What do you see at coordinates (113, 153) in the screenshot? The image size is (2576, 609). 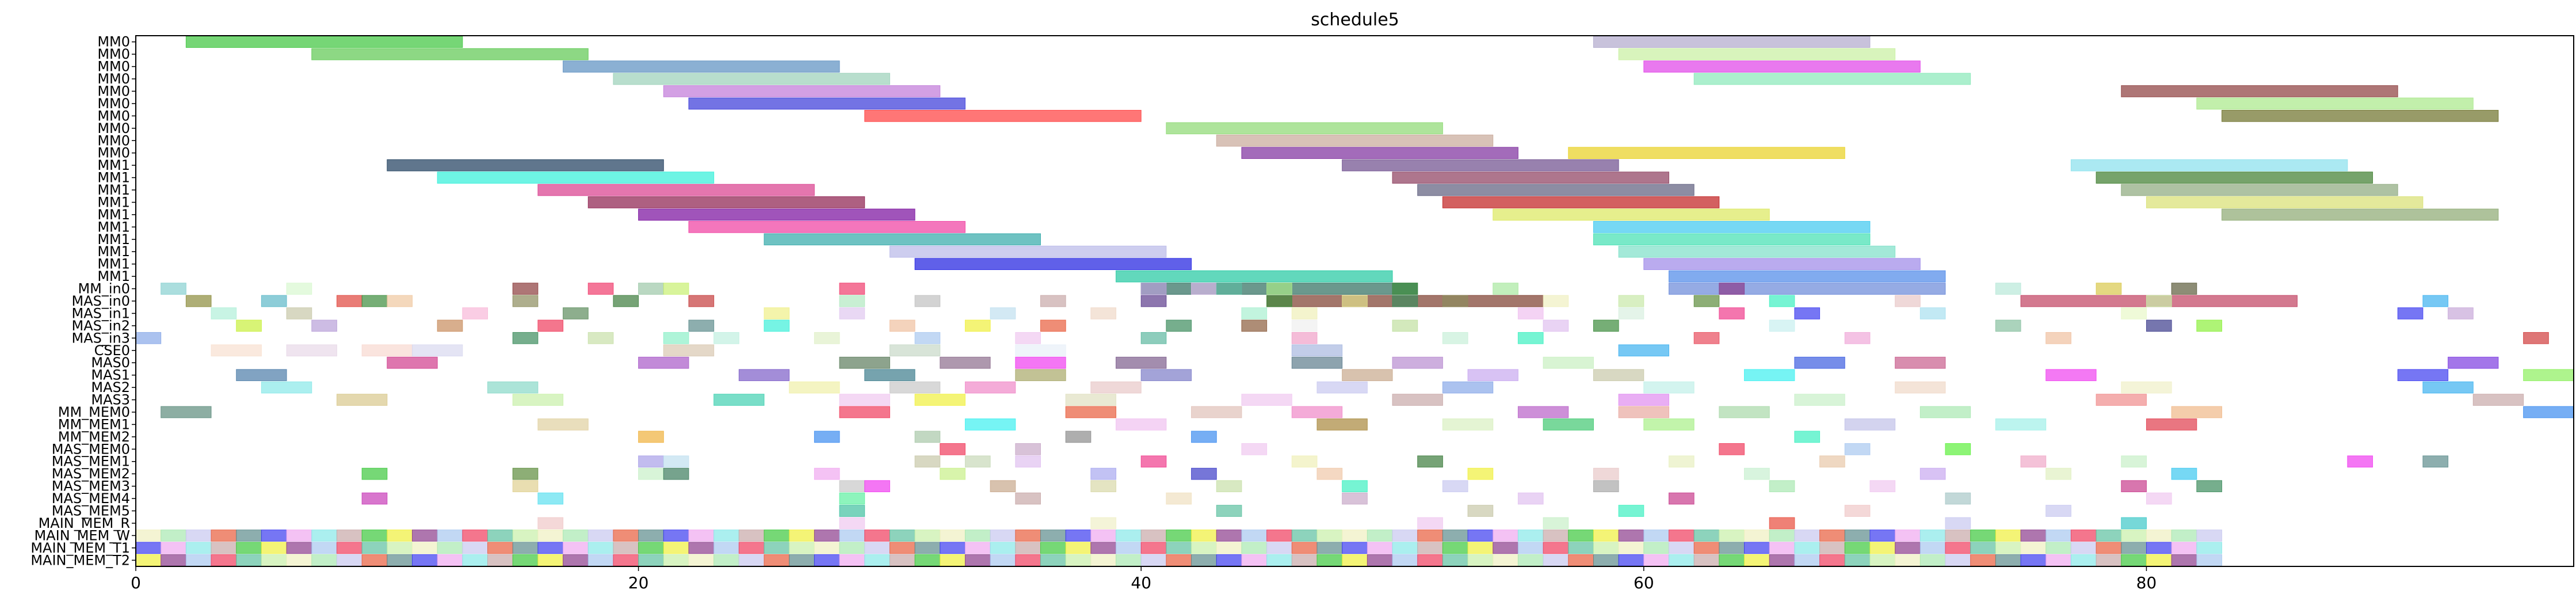 I see `y-tick-label-9: MM0` at bounding box center [113, 153].